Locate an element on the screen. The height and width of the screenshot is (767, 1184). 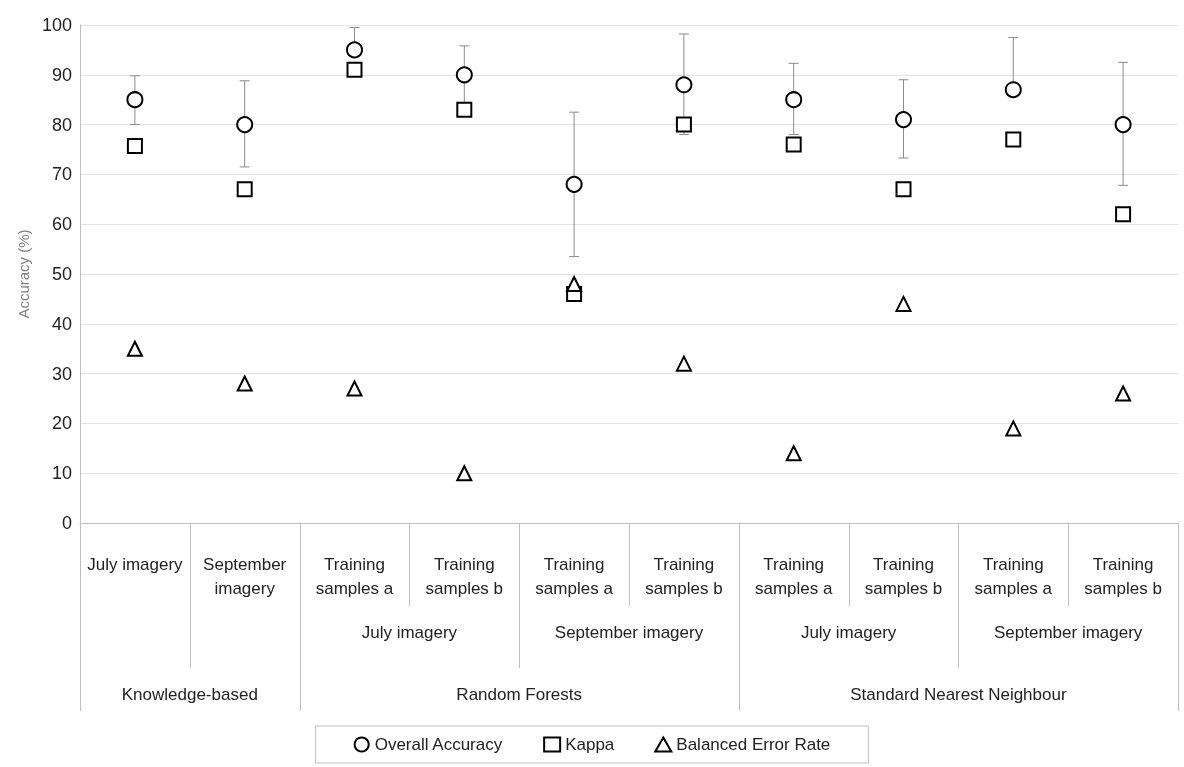
x-tick-label: July imagery is located at coordinates (135, 565).